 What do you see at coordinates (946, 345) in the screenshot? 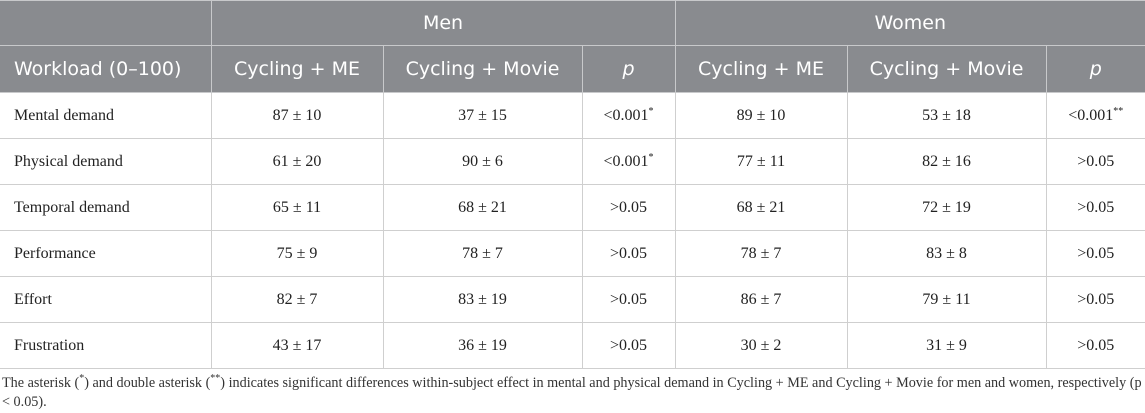
I see `women-cycling-movie-cell: 31 ± 9` at bounding box center [946, 345].